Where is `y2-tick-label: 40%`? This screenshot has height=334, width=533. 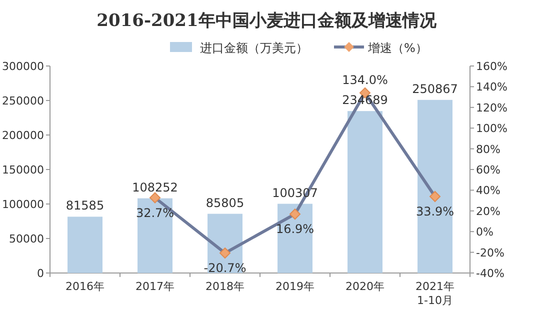 y2-tick-label: 40% is located at coordinates (488, 191).